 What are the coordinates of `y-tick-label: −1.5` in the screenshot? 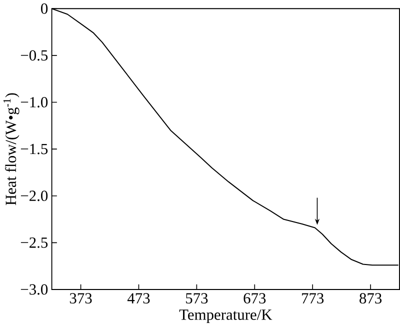 It's located at (34, 149).